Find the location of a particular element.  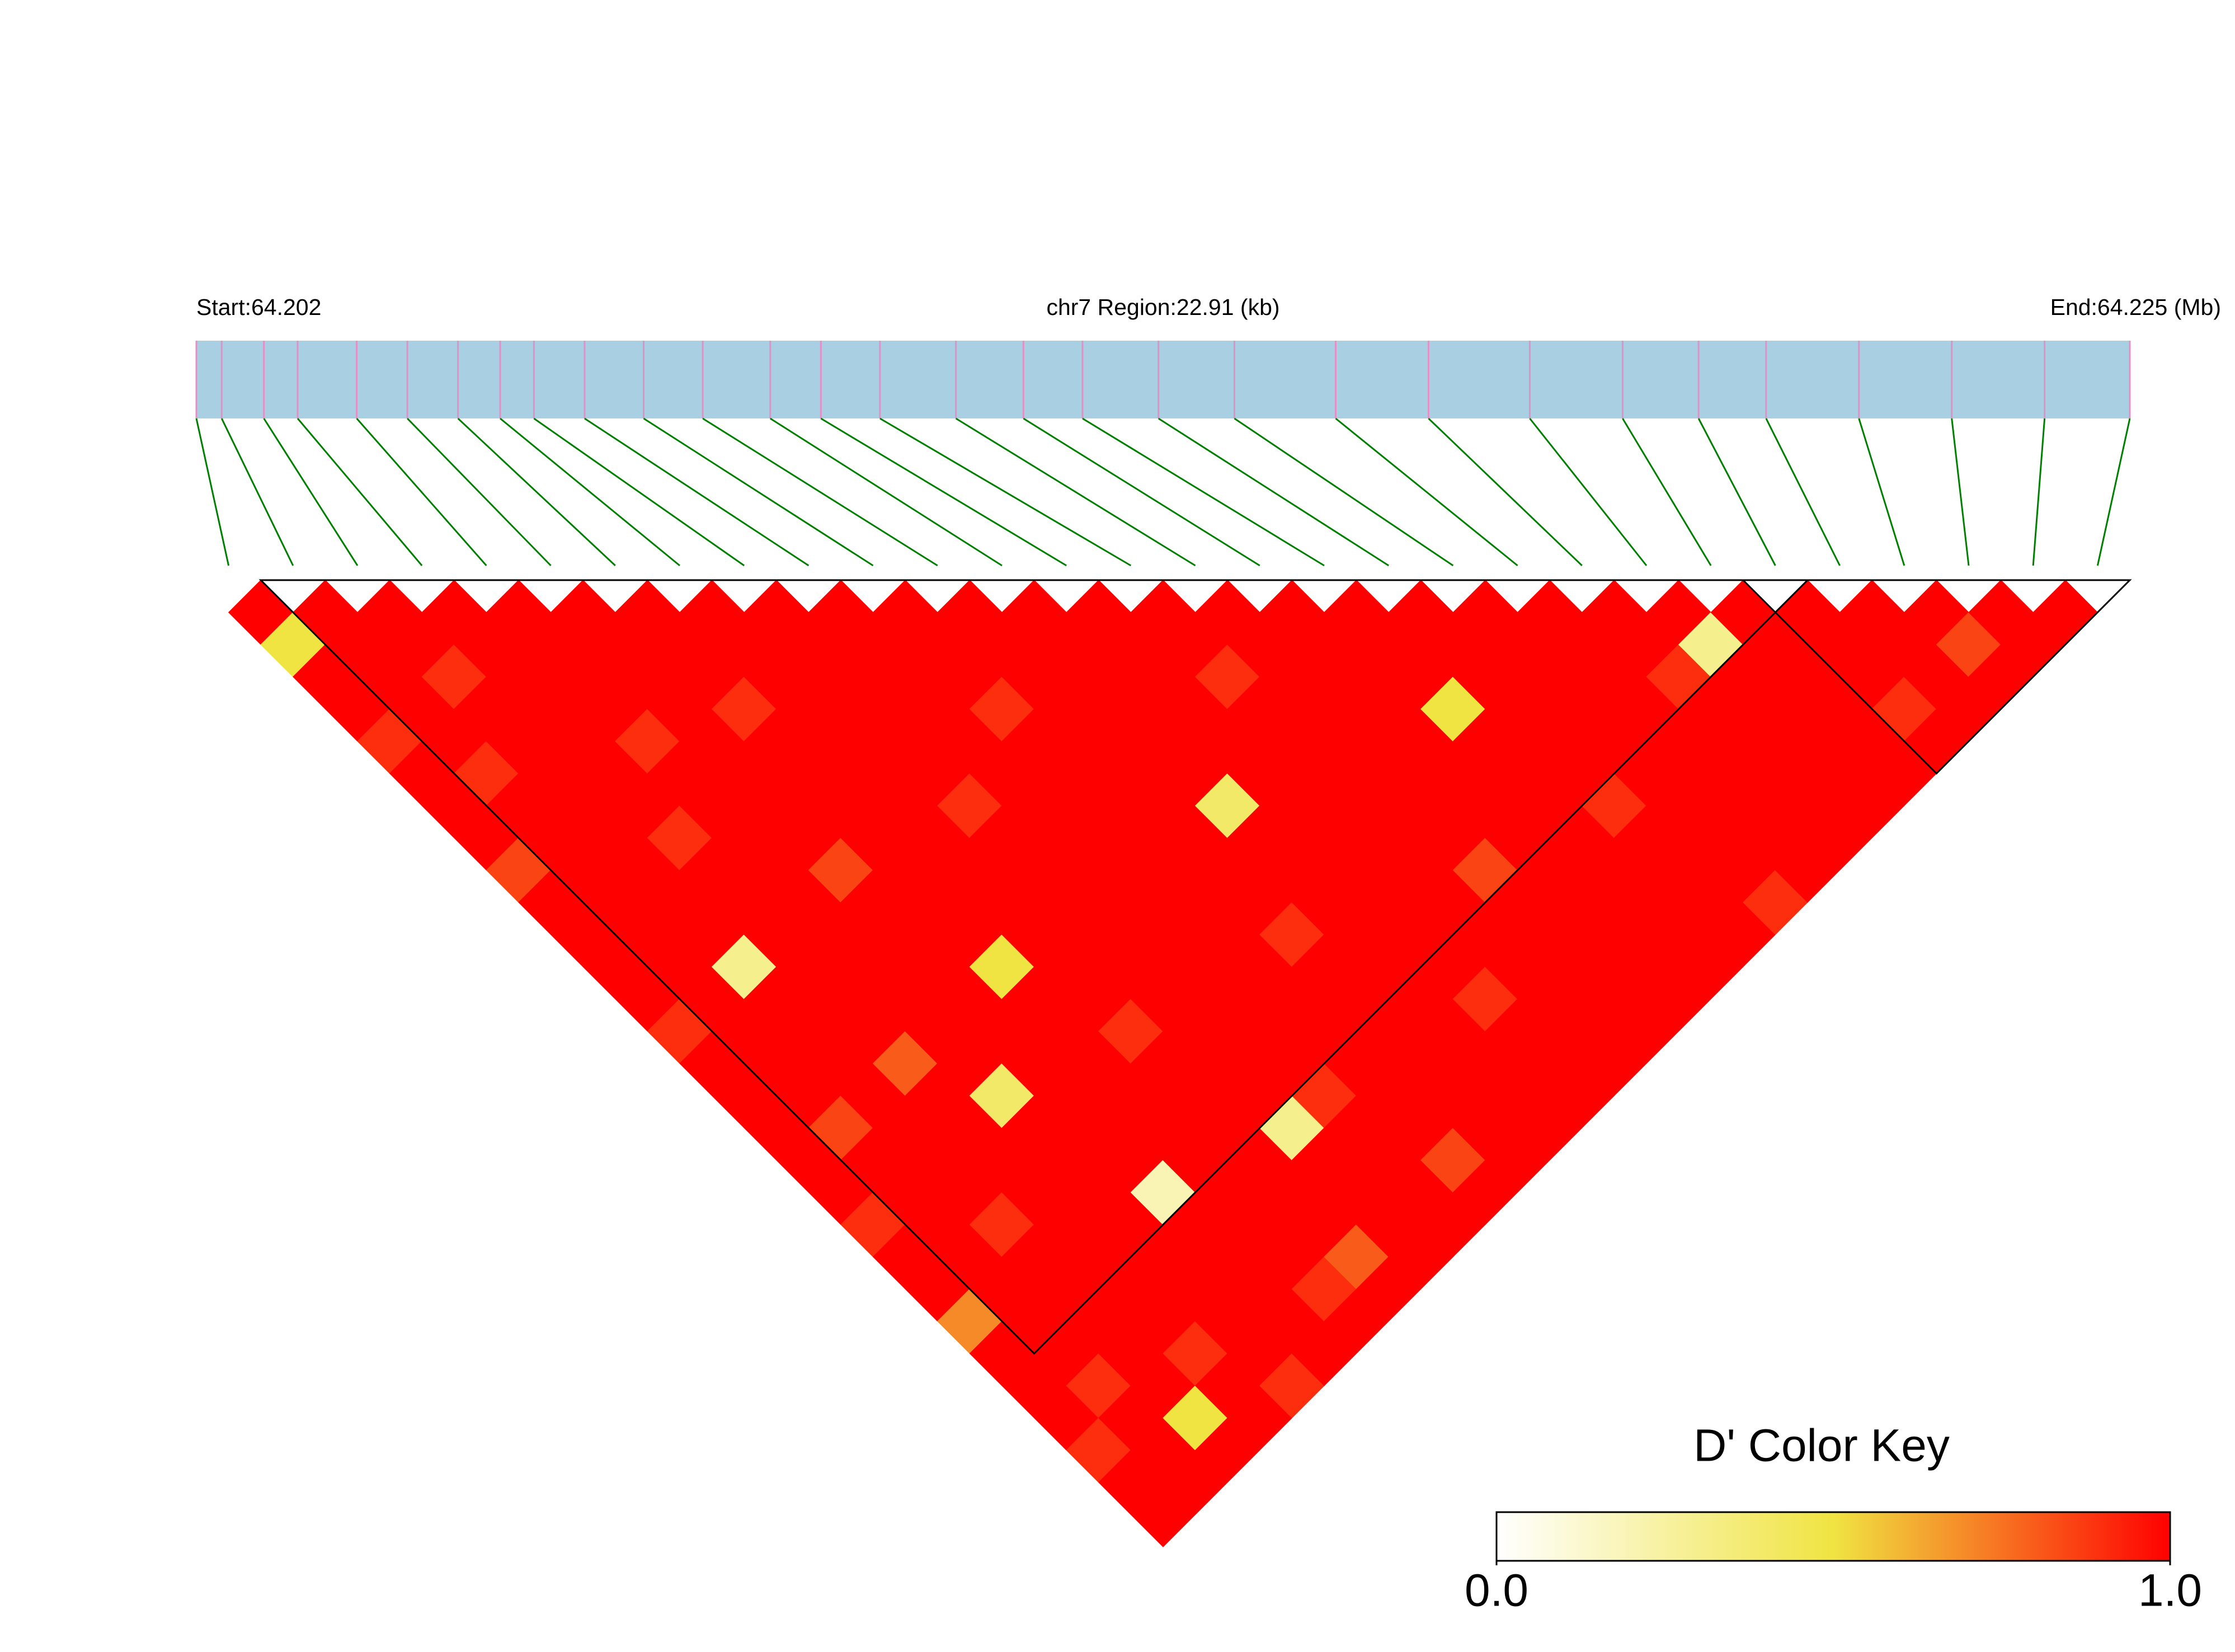

colorbar is located at coordinates (1833, 1536).